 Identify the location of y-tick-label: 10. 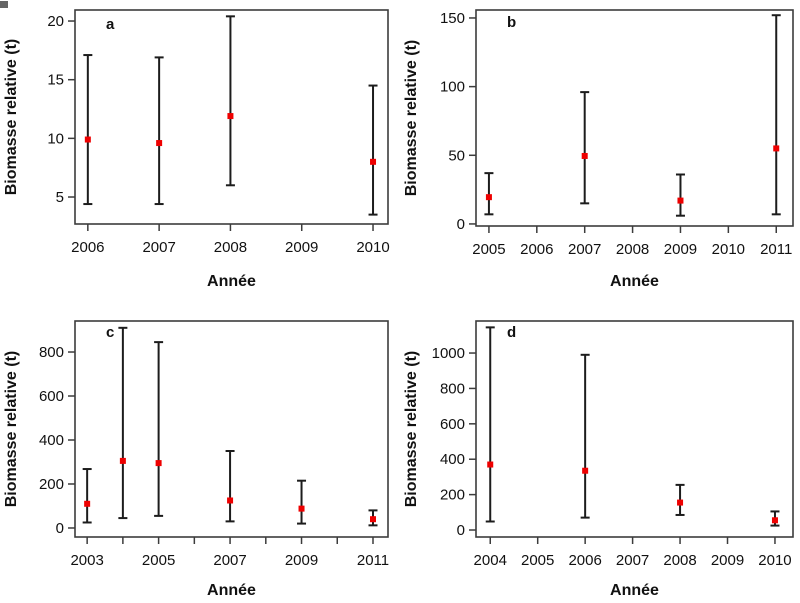
(55, 138).